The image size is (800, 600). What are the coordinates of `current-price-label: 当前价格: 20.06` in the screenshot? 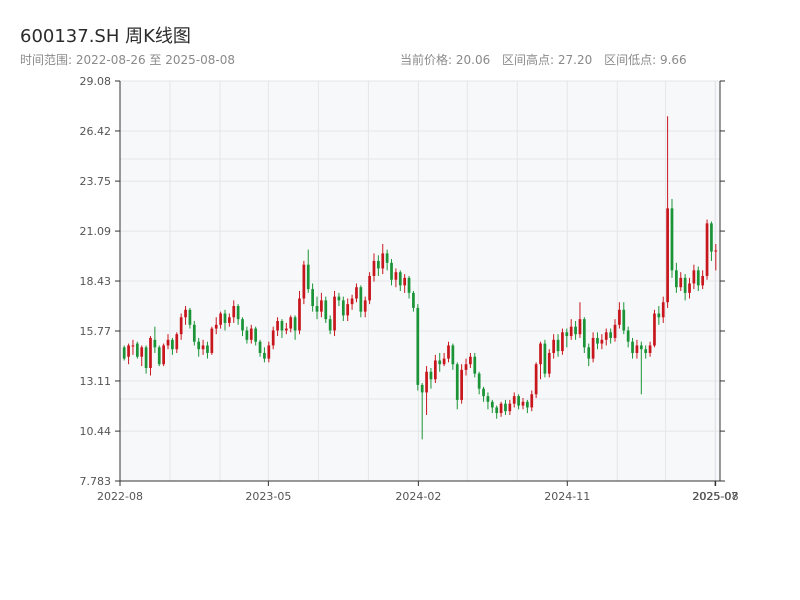 It's located at (445, 60).